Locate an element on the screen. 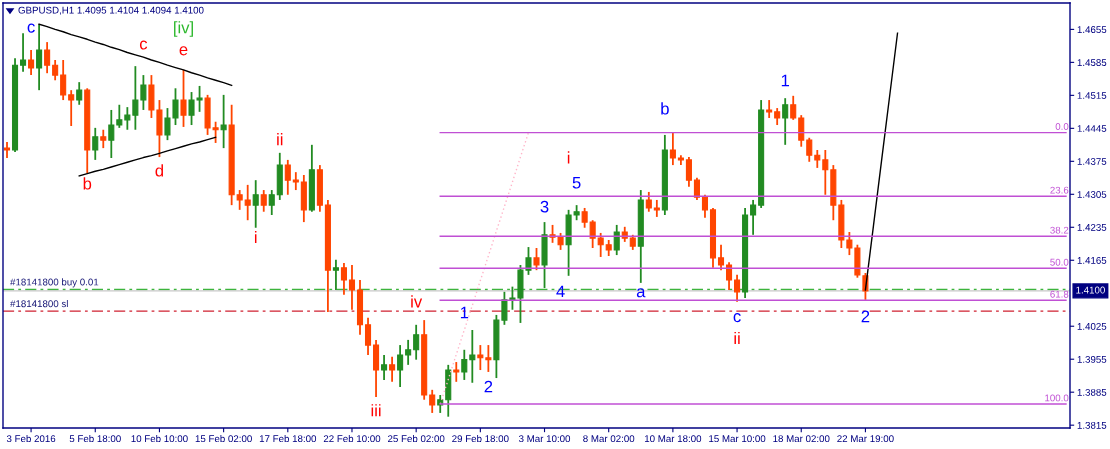  y-tick-label: 1.3955 is located at coordinates (1092, 359).